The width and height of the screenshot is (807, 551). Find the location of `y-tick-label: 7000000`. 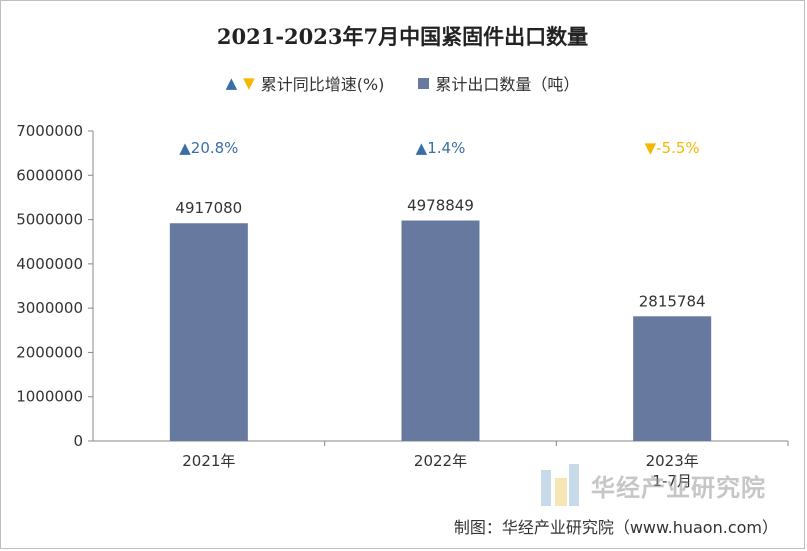

y-tick-label: 7000000 is located at coordinates (49, 131).